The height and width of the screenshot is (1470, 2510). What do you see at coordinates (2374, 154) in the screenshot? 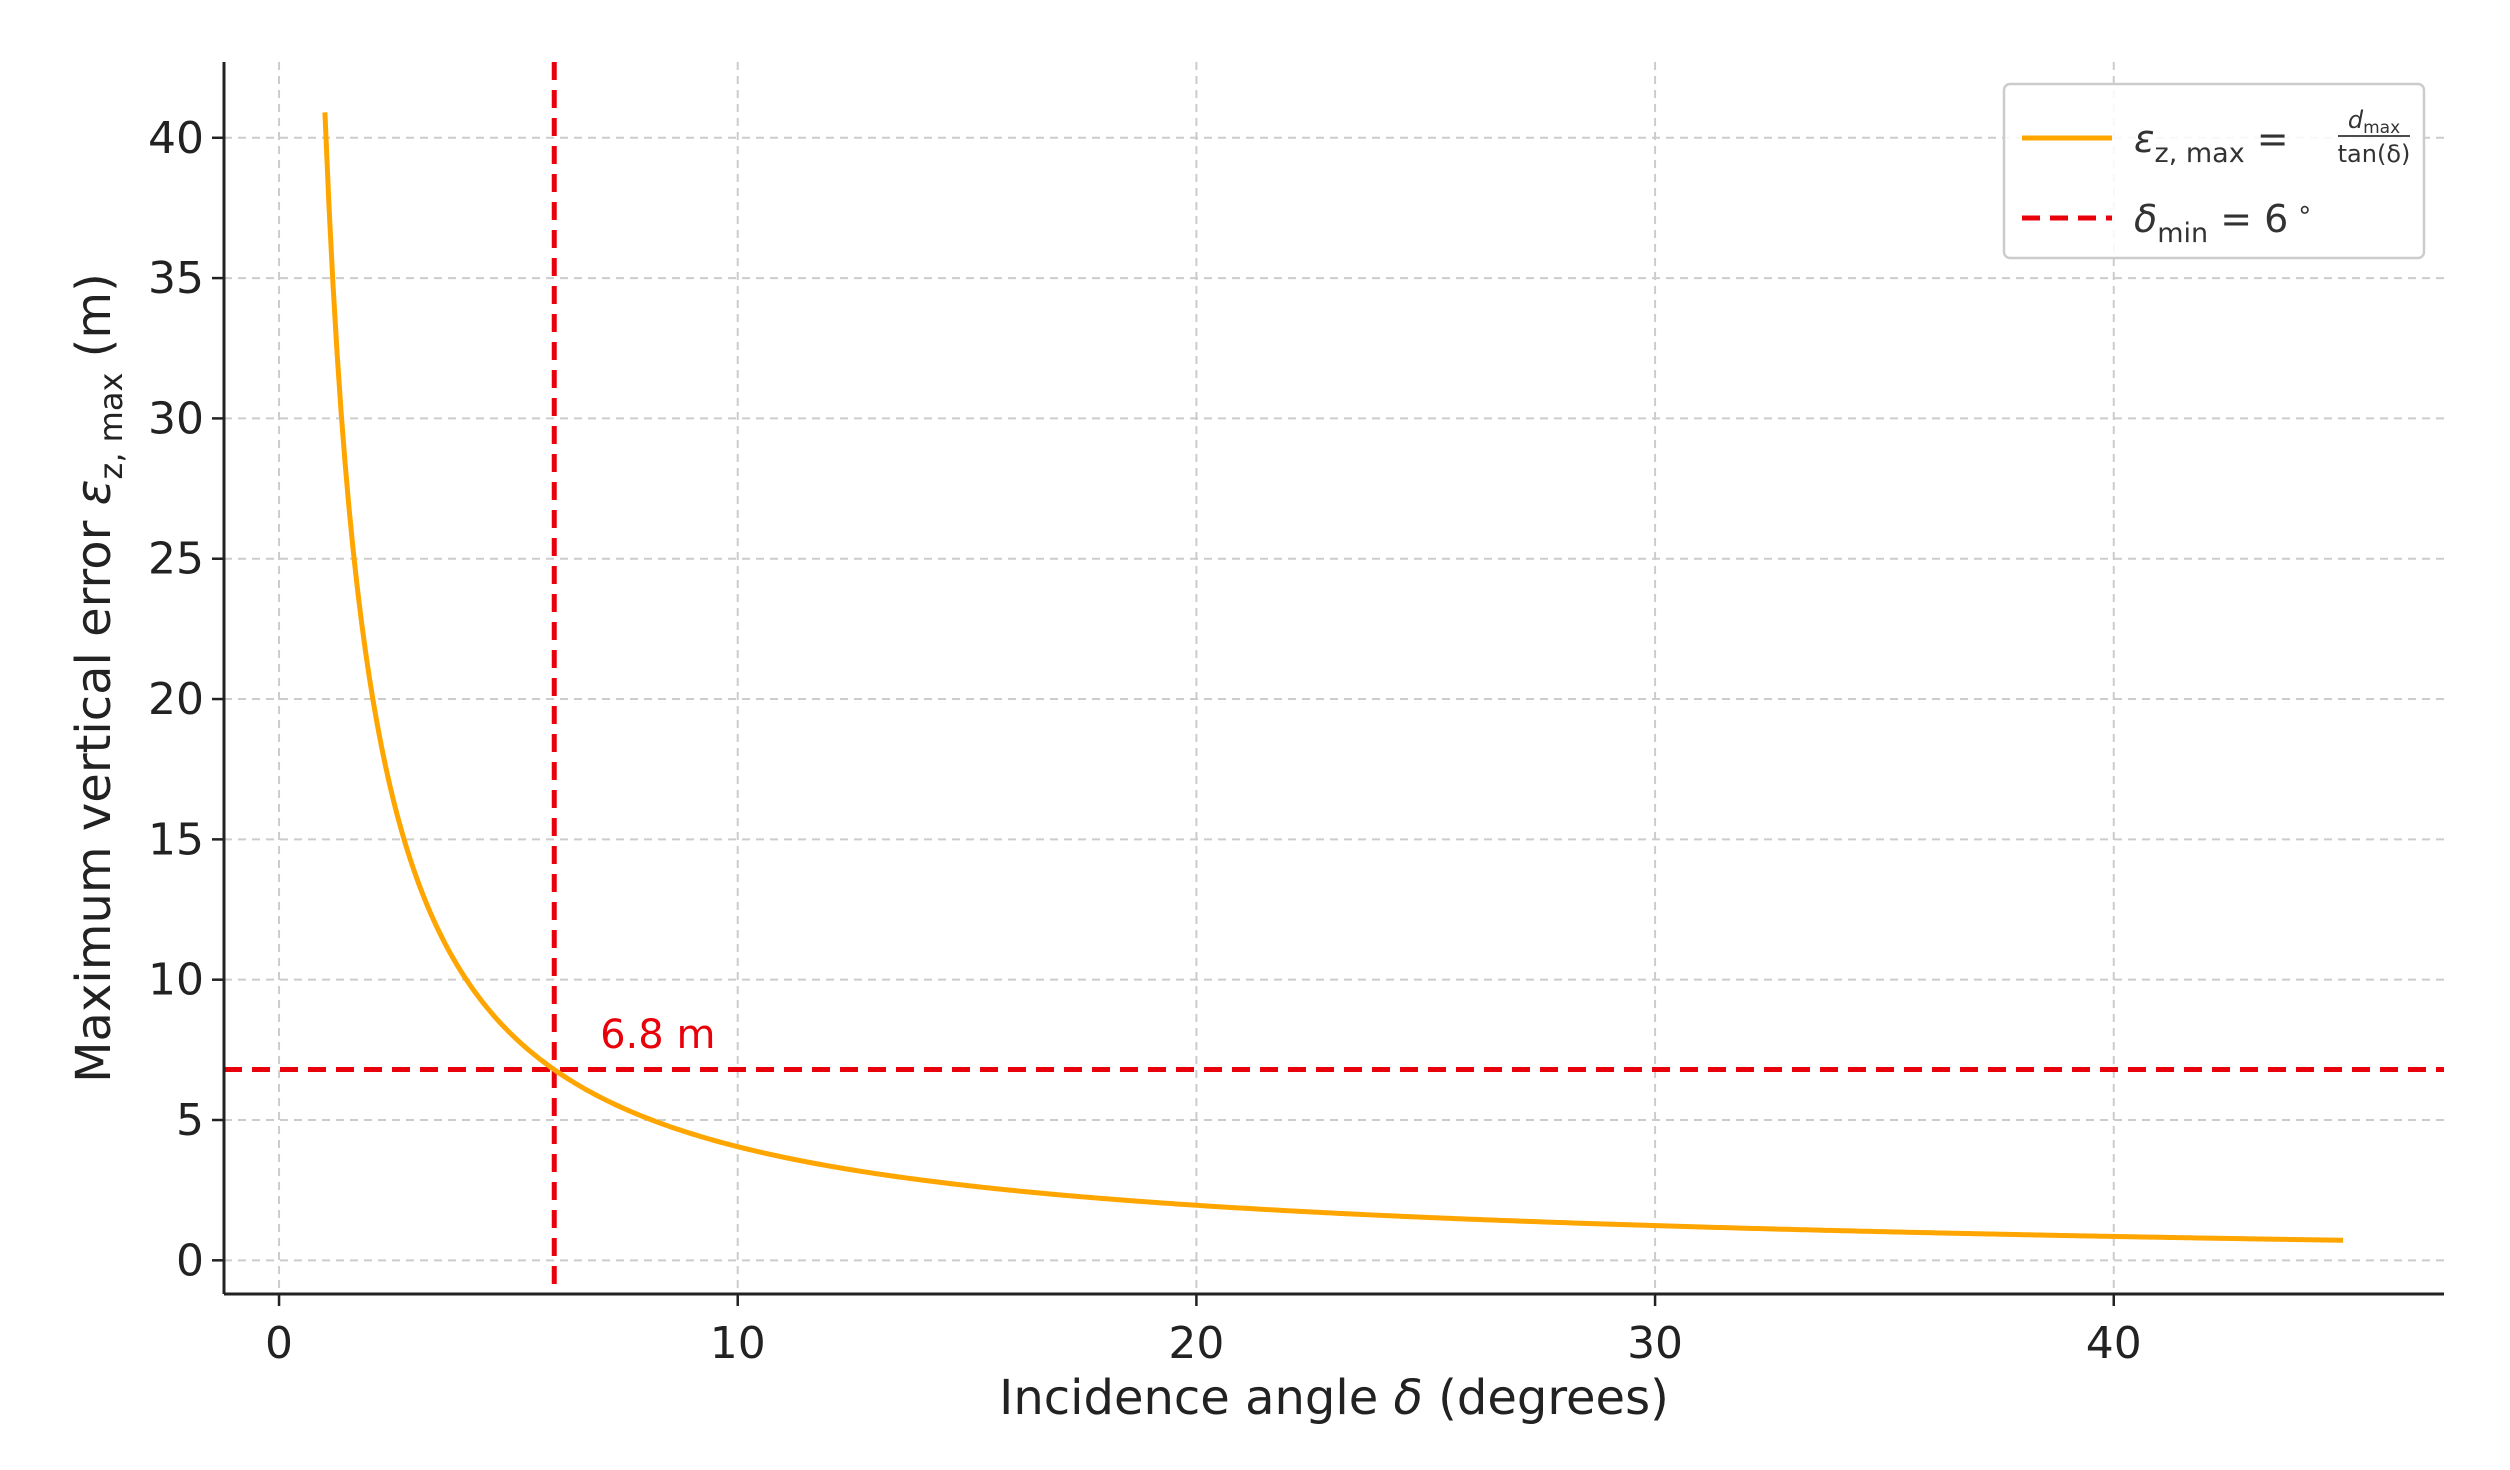
I see `legend-fraction-denominator: tan(δ)` at bounding box center [2374, 154].